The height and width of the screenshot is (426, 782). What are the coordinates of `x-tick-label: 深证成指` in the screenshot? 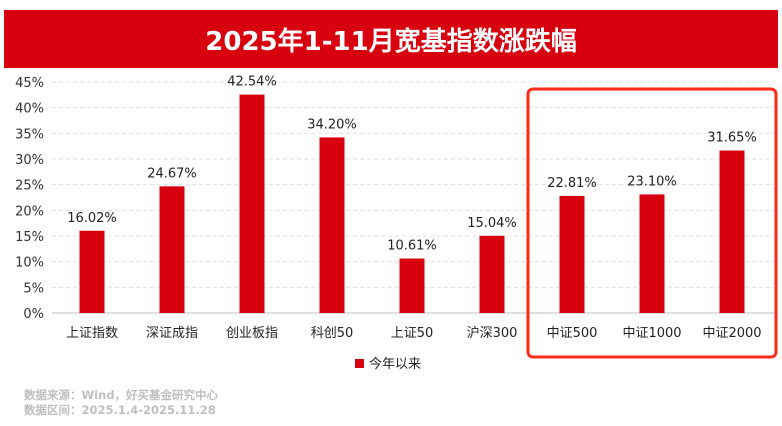 It's located at (172, 333).